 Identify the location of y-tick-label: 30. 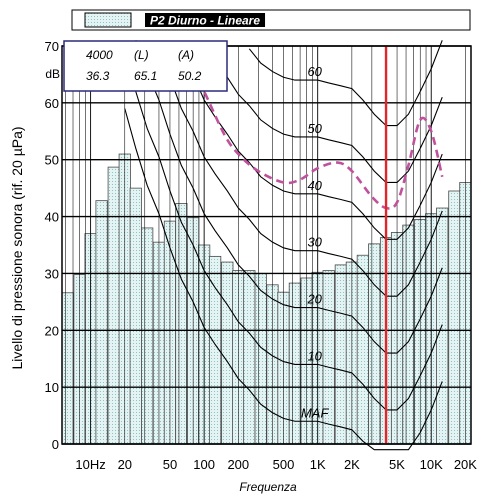
(52, 273).